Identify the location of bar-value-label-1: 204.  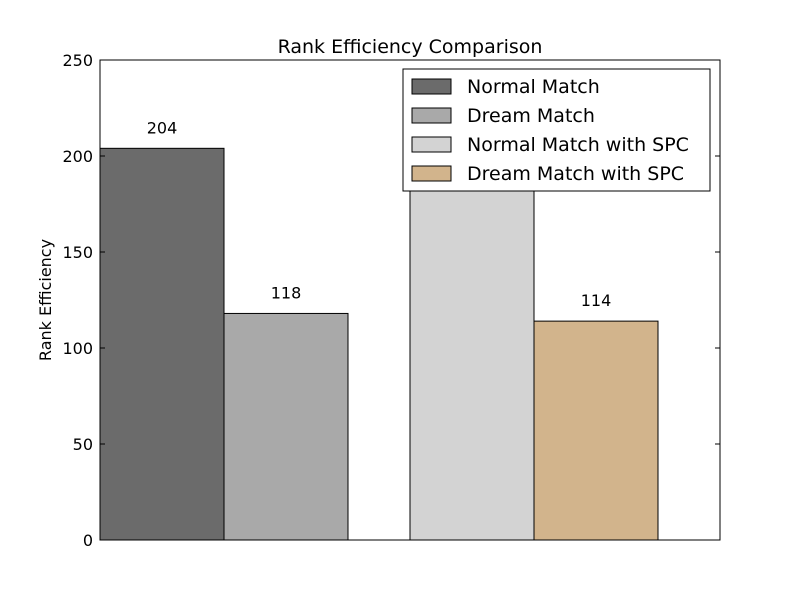
(162, 127).